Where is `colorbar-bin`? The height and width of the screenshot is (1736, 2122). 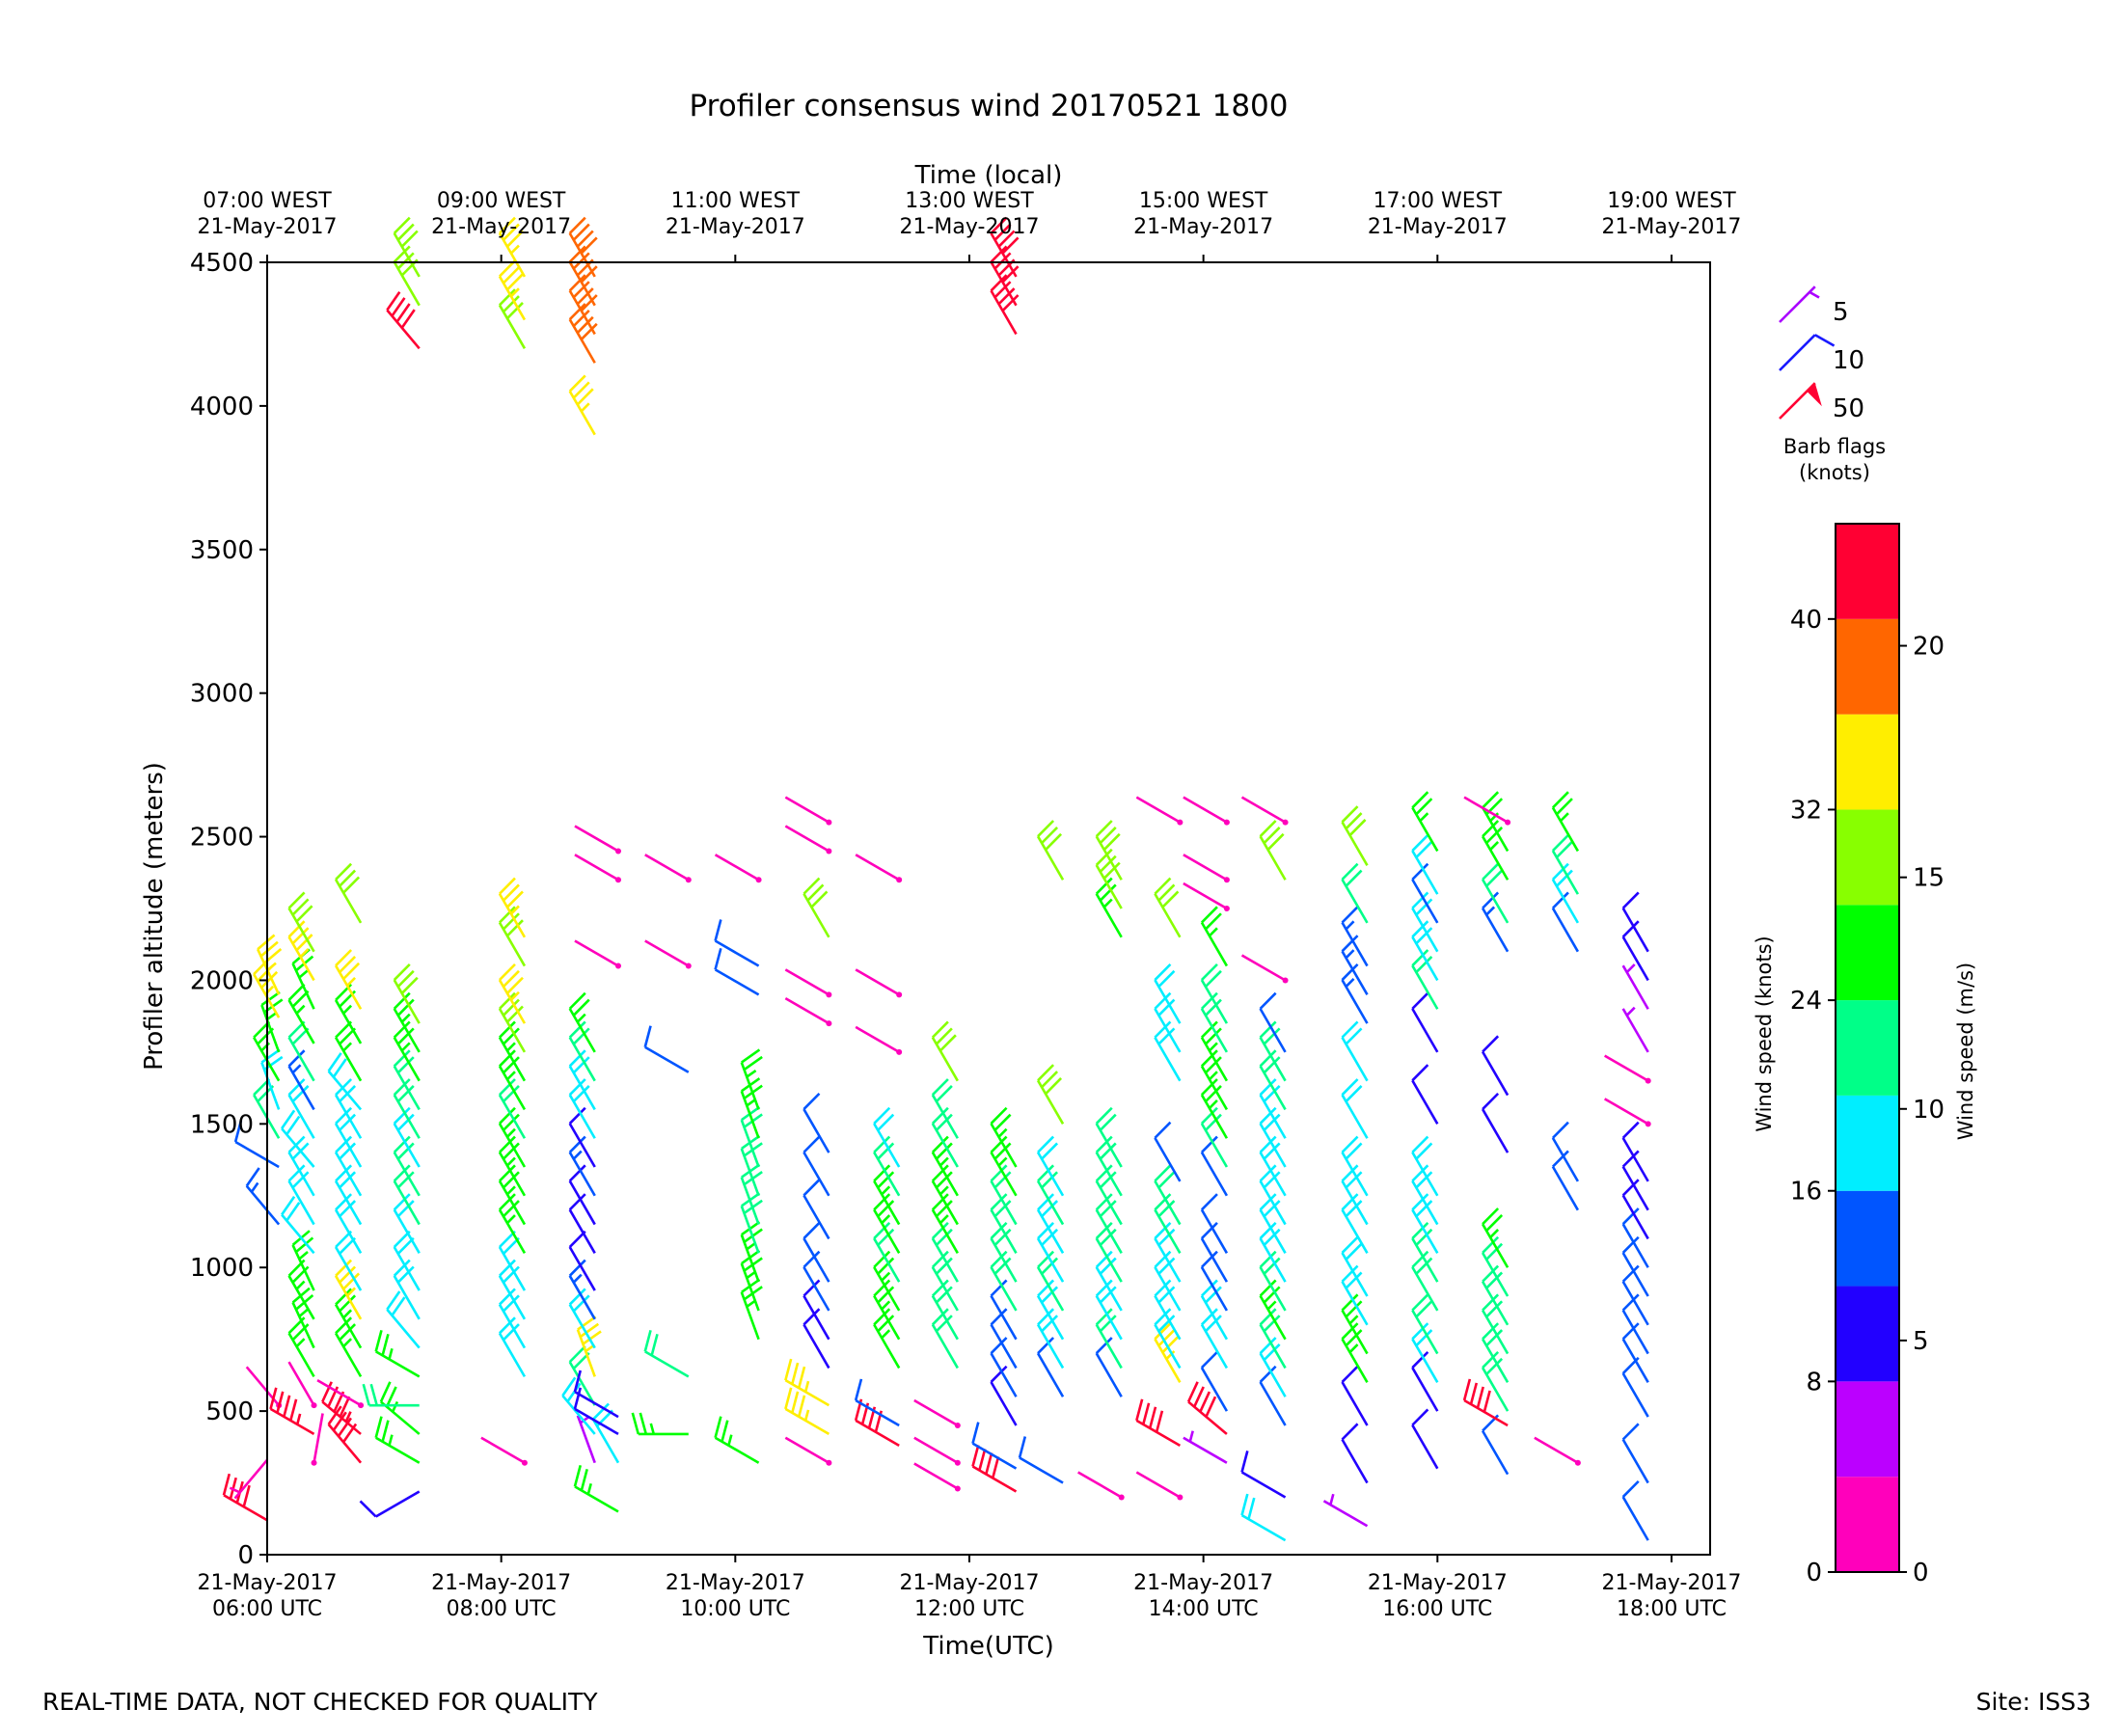
colorbar-bin is located at coordinates (1868, 1048).